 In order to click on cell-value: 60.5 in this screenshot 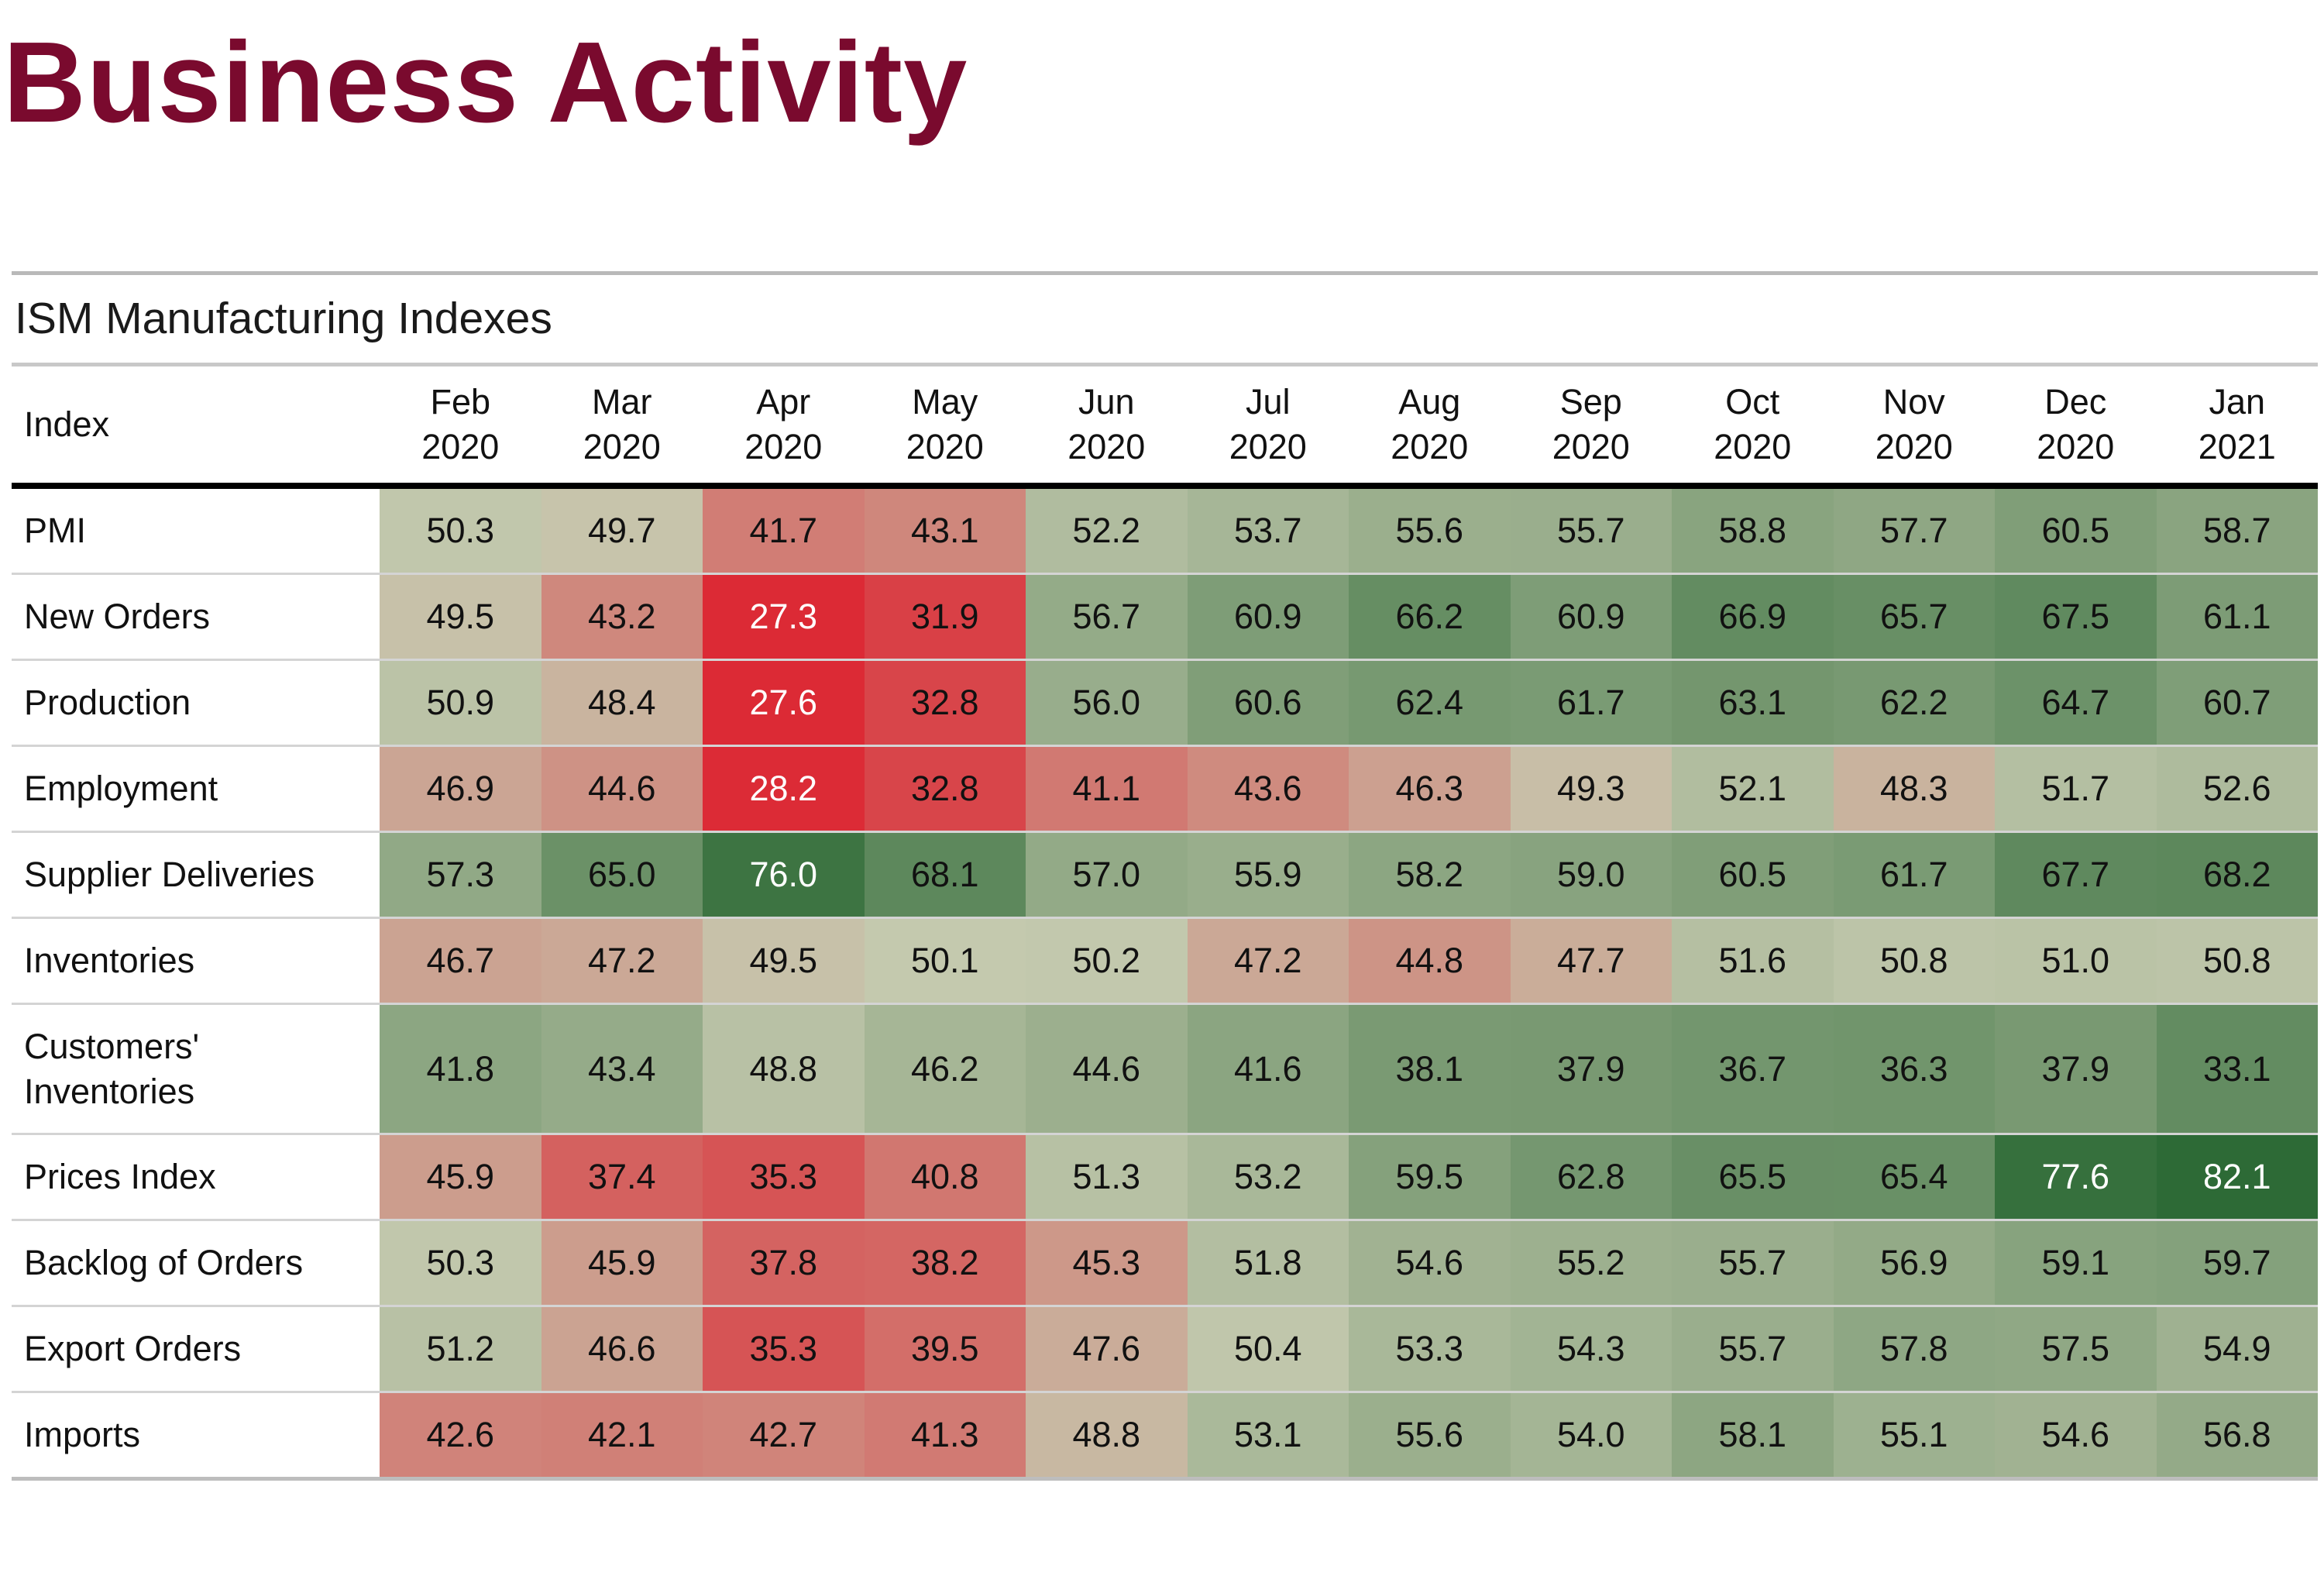, I will do `click(2075, 530)`.